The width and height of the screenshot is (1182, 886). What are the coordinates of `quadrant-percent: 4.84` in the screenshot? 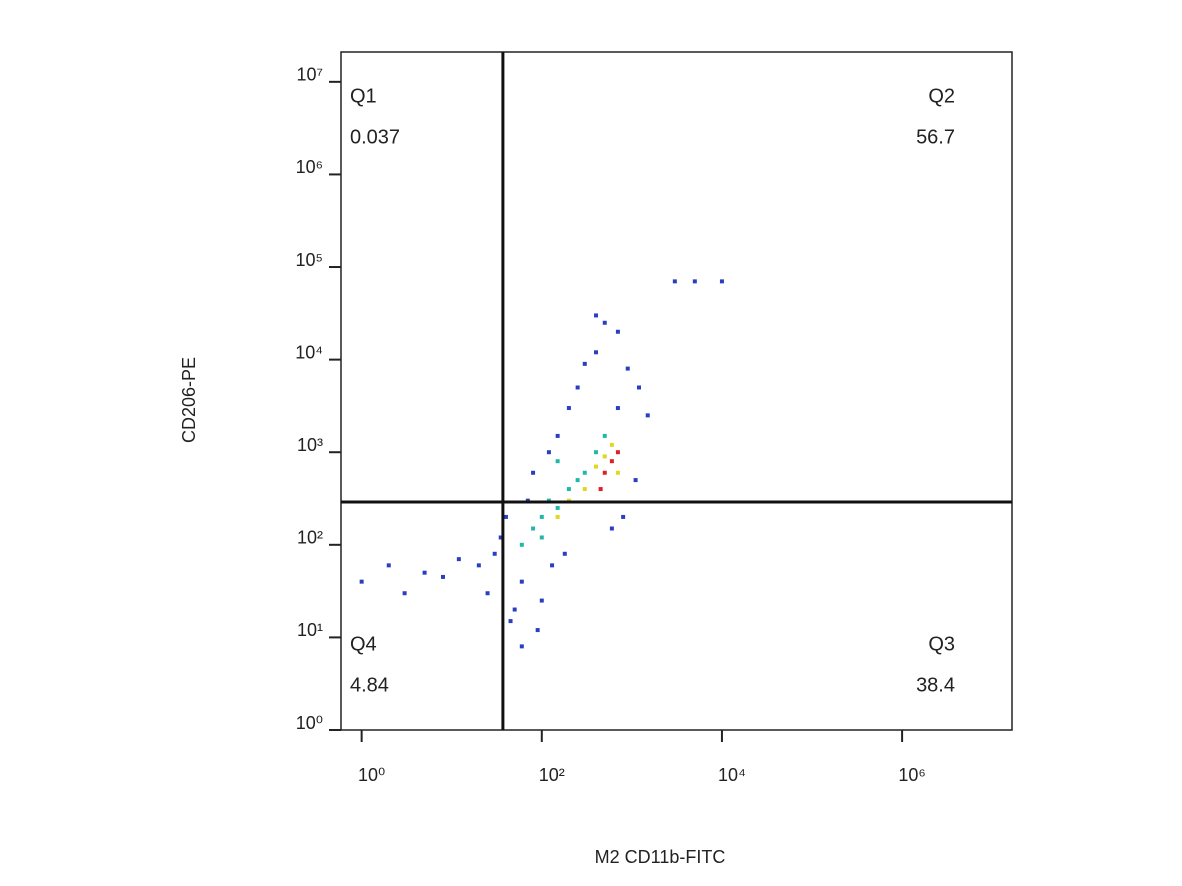 It's located at (369, 685).